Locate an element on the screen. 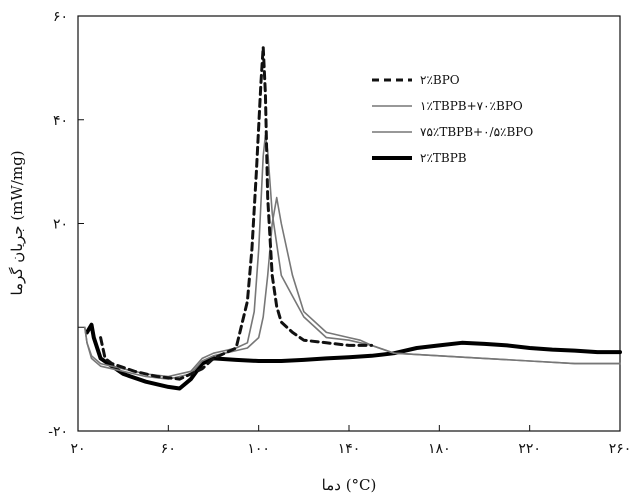  y-tick-label: ۴۰ is located at coordinates (60, 121).